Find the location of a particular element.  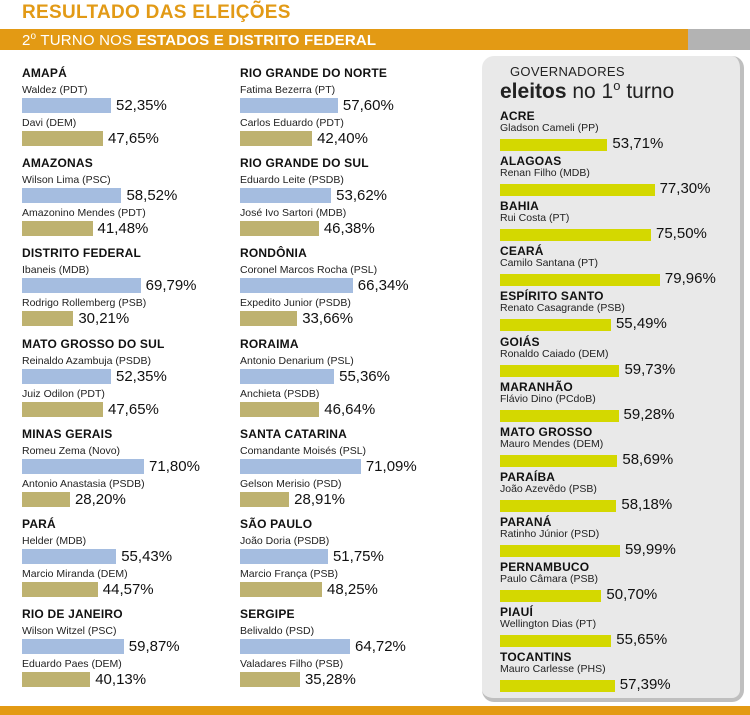

state-name: DISTRITO FEDERAL is located at coordinates (81, 253).